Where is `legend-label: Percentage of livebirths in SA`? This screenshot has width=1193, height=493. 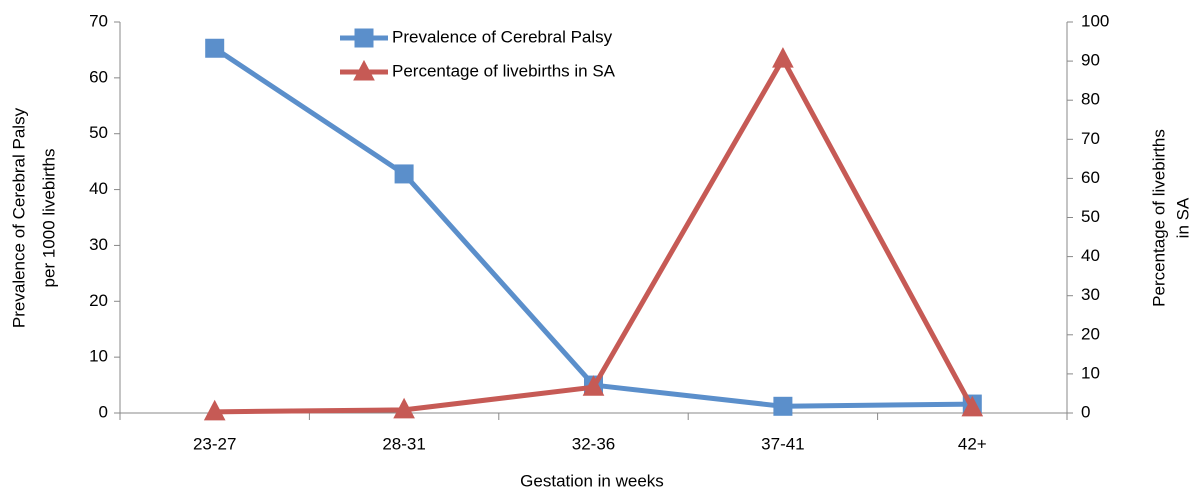 legend-label: Percentage of livebirths in SA is located at coordinates (504, 70).